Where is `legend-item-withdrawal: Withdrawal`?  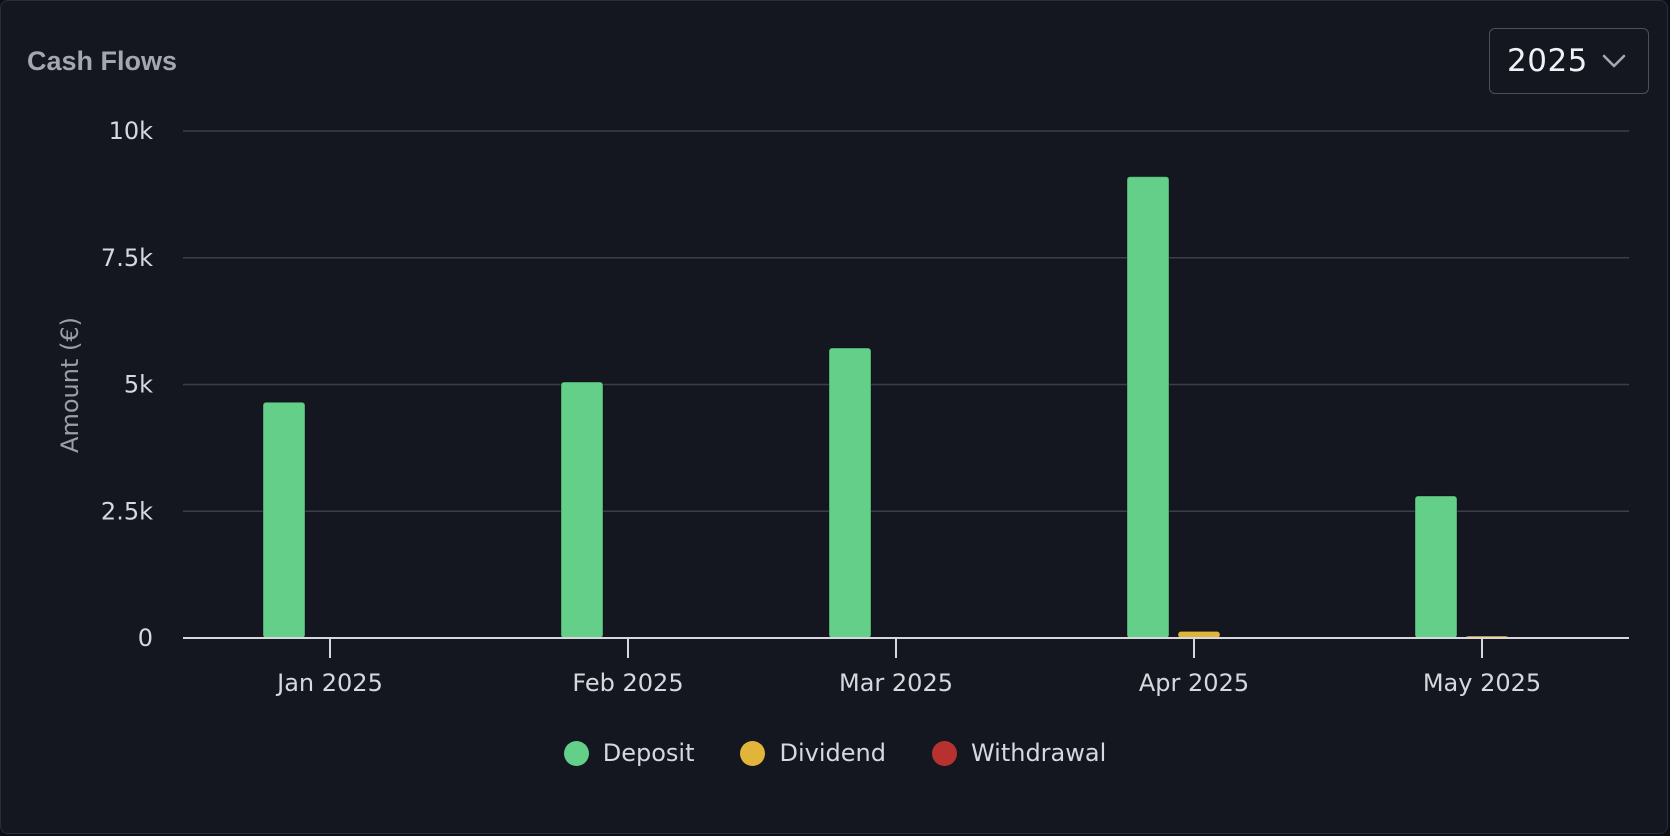
legend-item-withdrawal: Withdrawal is located at coordinates (1019, 753).